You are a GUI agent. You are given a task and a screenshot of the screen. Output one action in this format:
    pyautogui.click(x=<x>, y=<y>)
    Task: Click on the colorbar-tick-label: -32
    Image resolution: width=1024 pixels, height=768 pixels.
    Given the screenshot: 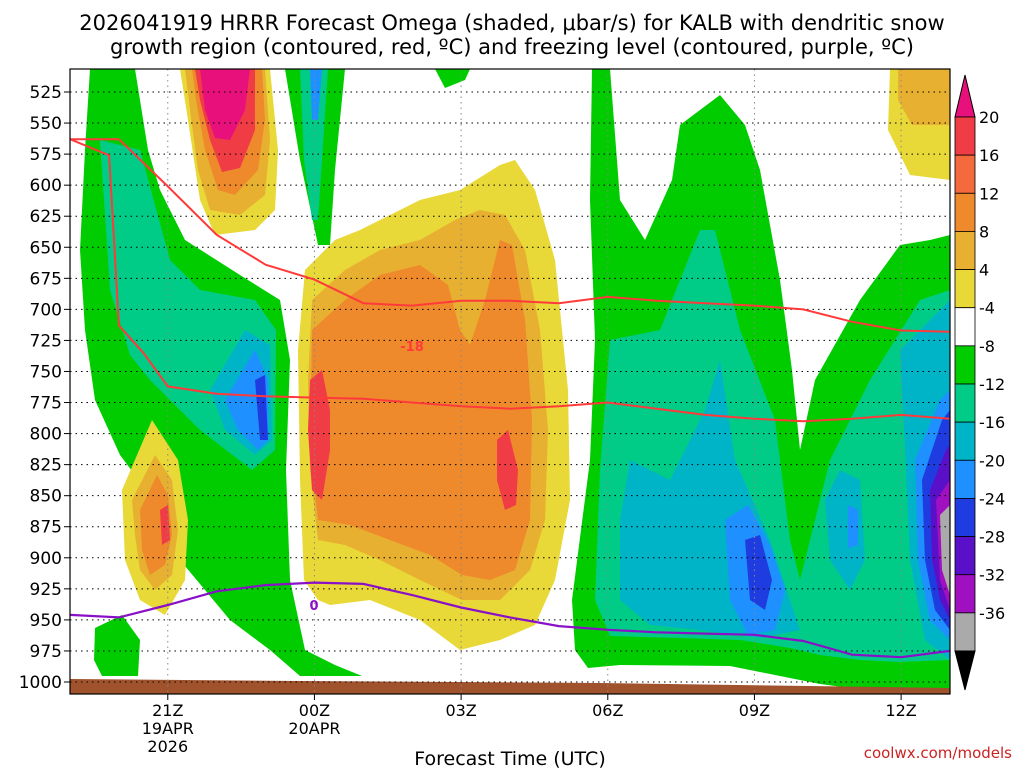 What is the action you would take?
    pyautogui.click(x=992, y=575)
    